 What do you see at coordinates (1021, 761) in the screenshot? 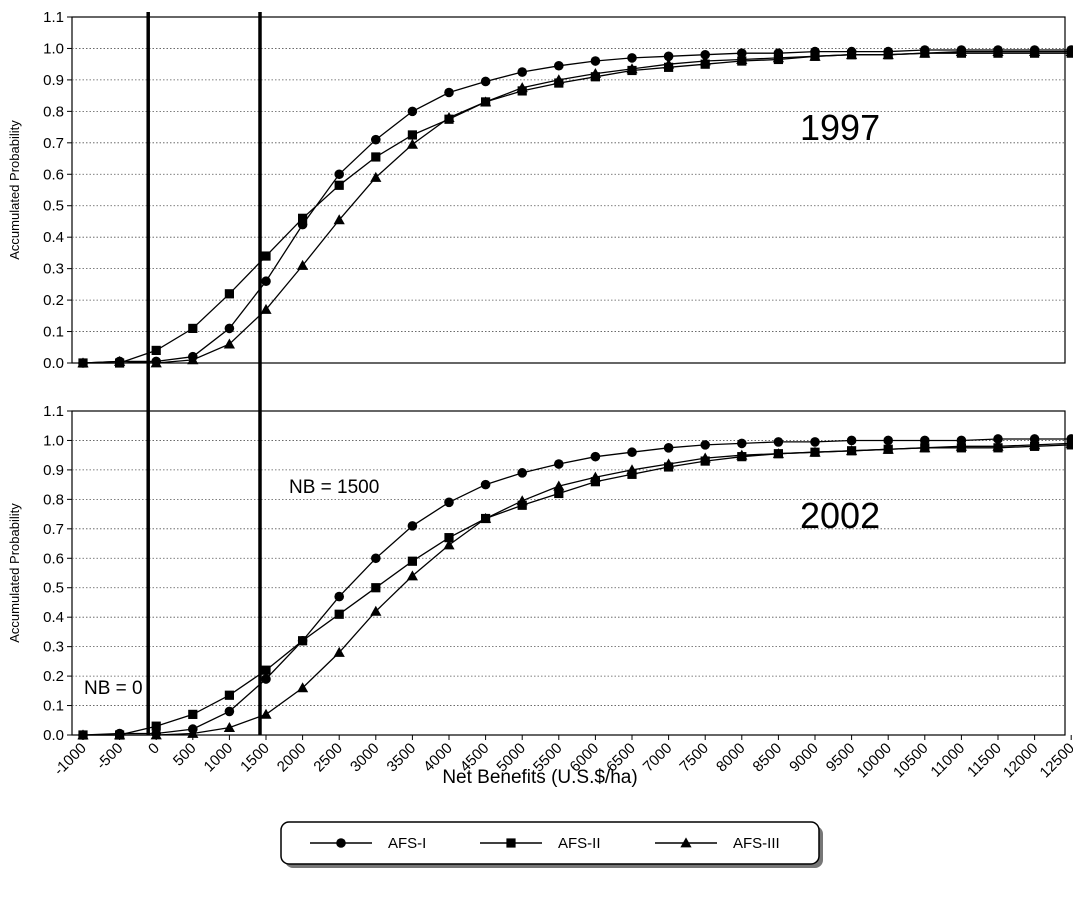
I see `x-tick-label: 12000` at bounding box center [1021, 761].